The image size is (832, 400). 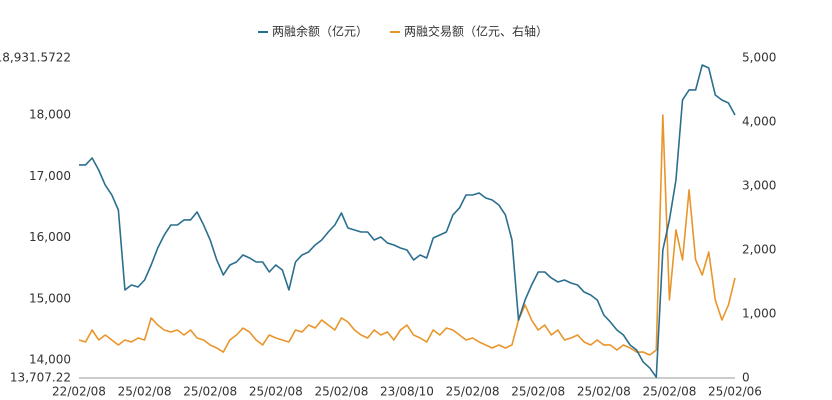 I want to click on y-tick-label: 16,000, so click(x=50, y=237).